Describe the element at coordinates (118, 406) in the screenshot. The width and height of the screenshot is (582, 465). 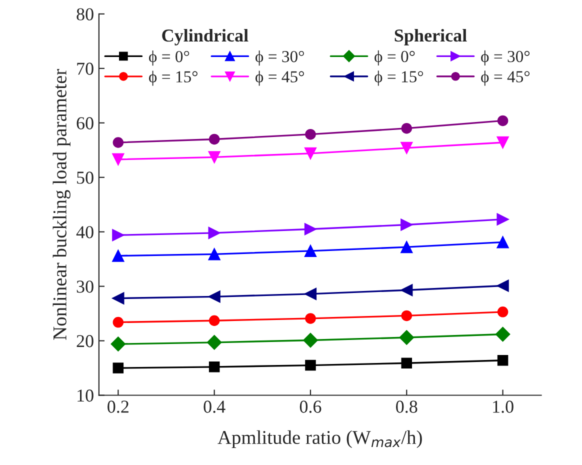
I see `x-tick-label: 0.2` at that location.